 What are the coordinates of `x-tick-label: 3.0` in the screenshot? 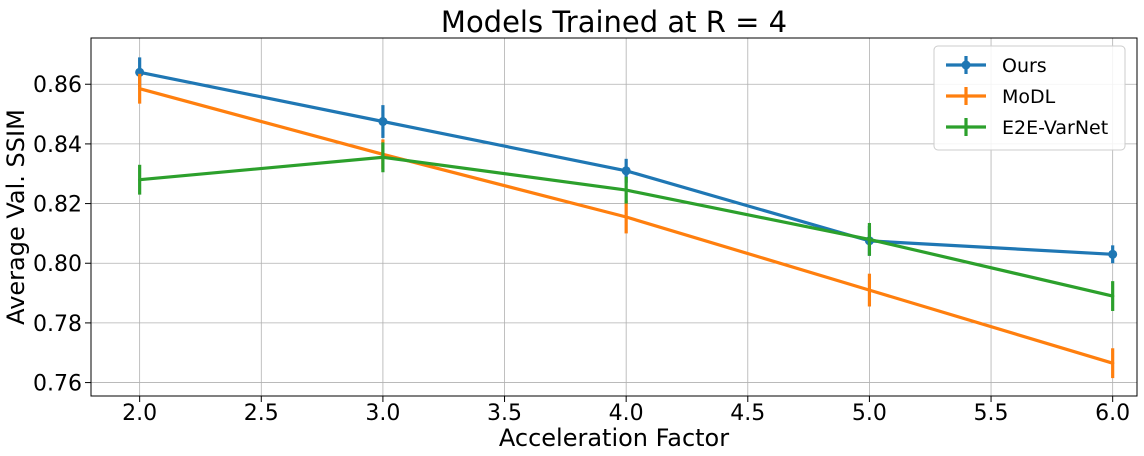 It's located at (382, 413).